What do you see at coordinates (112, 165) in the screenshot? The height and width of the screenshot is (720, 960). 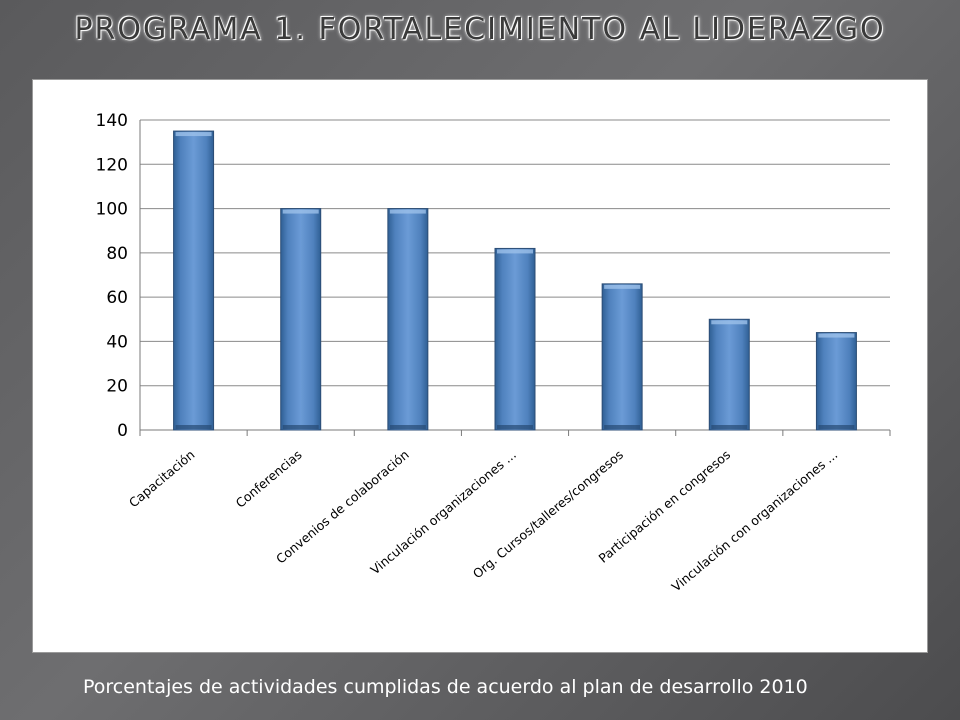 I see `y-tick-label: 120` at bounding box center [112, 165].